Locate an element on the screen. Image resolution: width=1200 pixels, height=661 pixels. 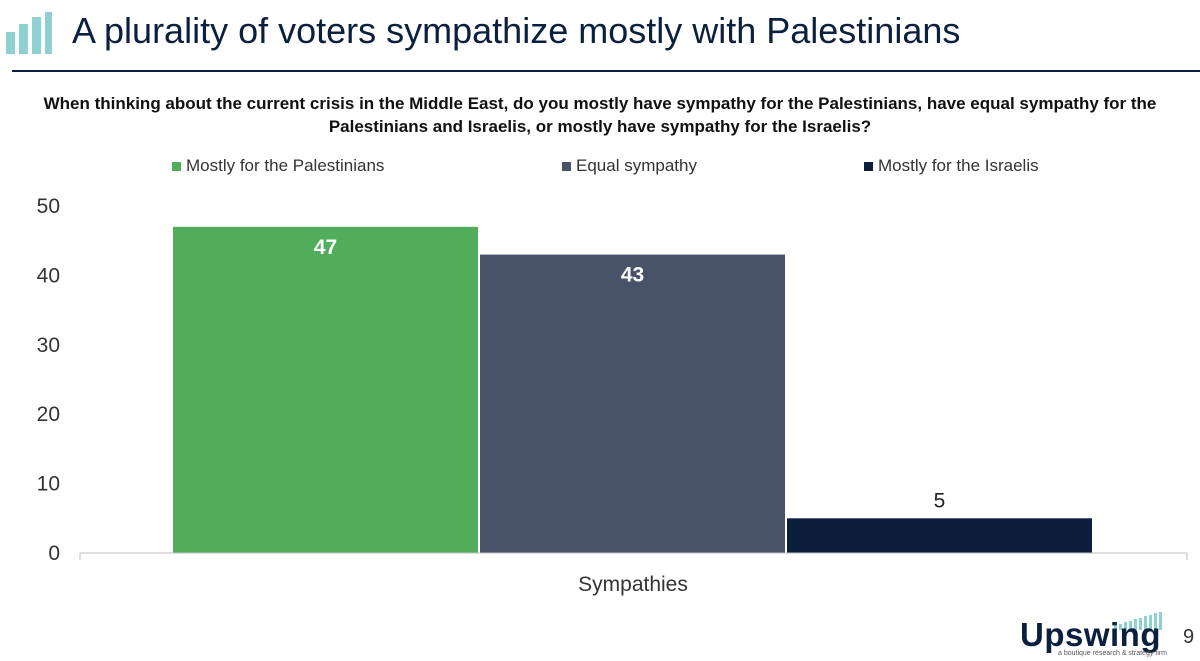
legend-label-palestinians: Mostly for the Palestinians is located at coordinates (285, 165).